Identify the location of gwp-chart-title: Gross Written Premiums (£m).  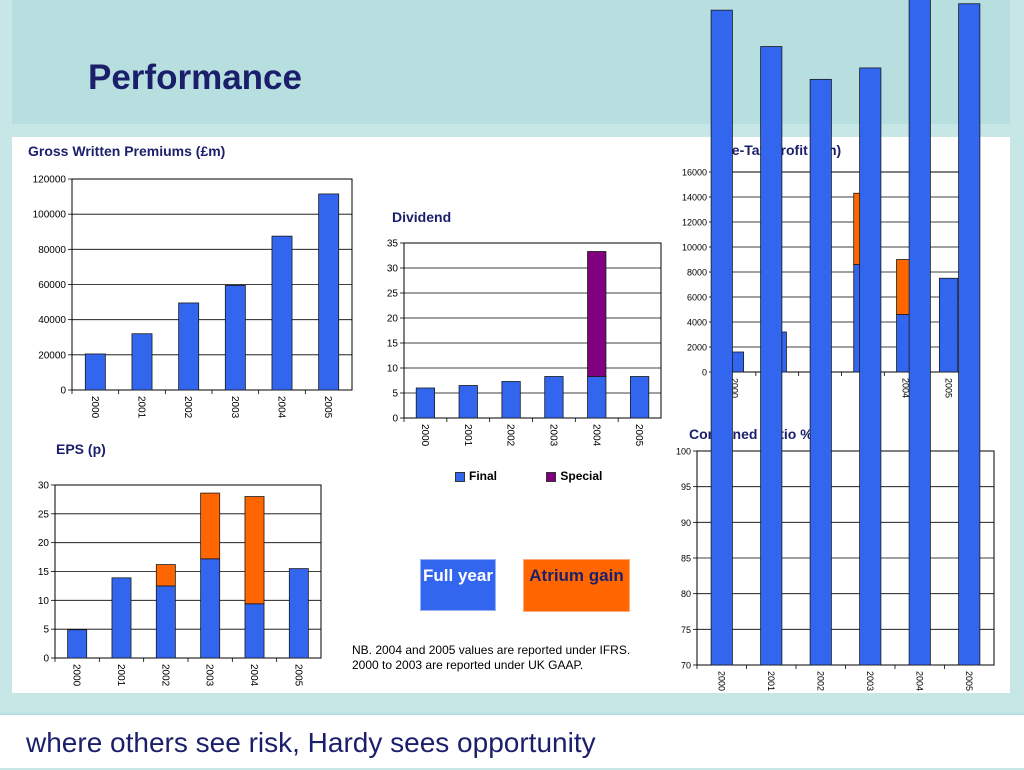
(127, 151).